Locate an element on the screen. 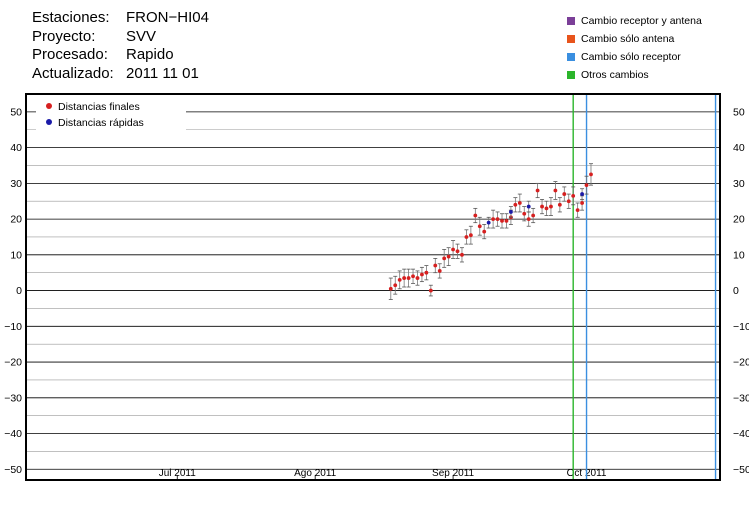  y-tick-label-left: −20 is located at coordinates (13, 363).